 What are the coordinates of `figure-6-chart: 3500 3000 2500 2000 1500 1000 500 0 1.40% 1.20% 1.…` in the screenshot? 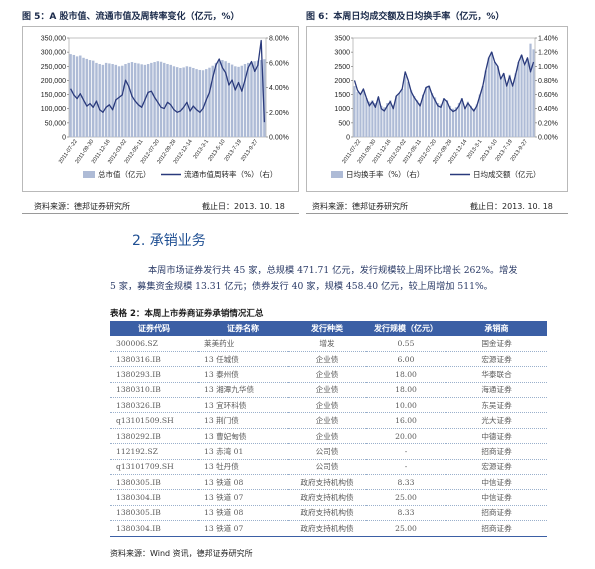 It's located at (437, 109).